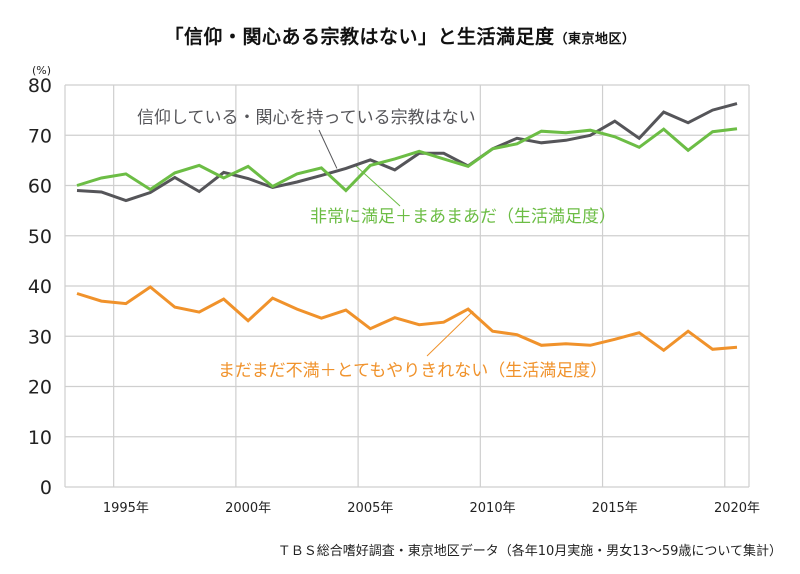 This screenshot has width=800, height=574. I want to click on x-tick-label: 2000年, so click(248, 508).